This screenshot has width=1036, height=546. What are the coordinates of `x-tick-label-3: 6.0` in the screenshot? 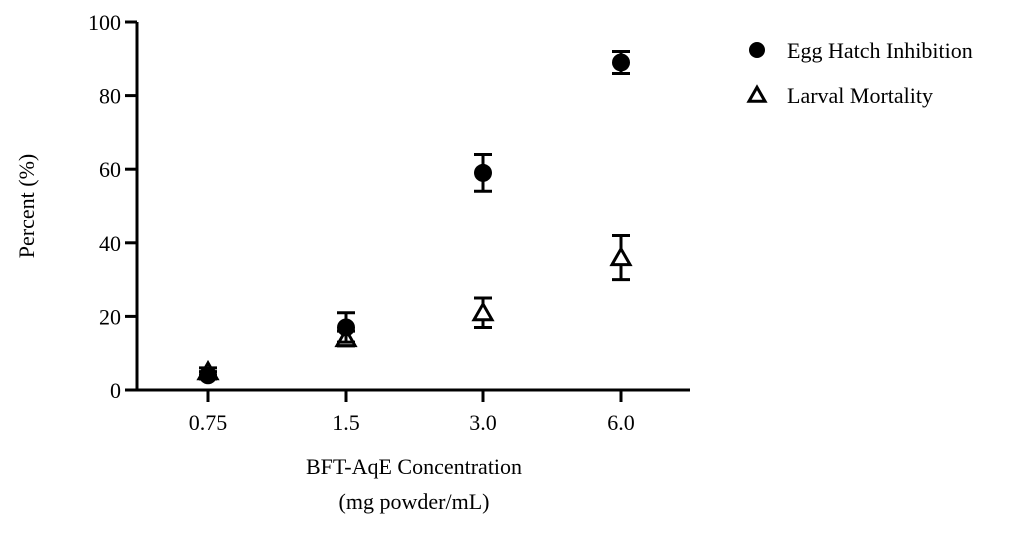 It's located at (621, 422).